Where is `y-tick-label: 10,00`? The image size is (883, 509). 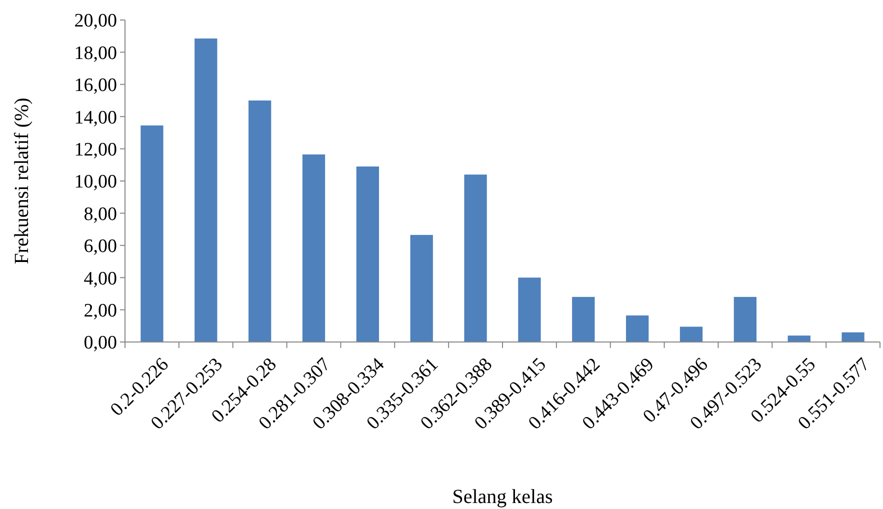 y-tick-label: 10,00 is located at coordinates (95, 182).